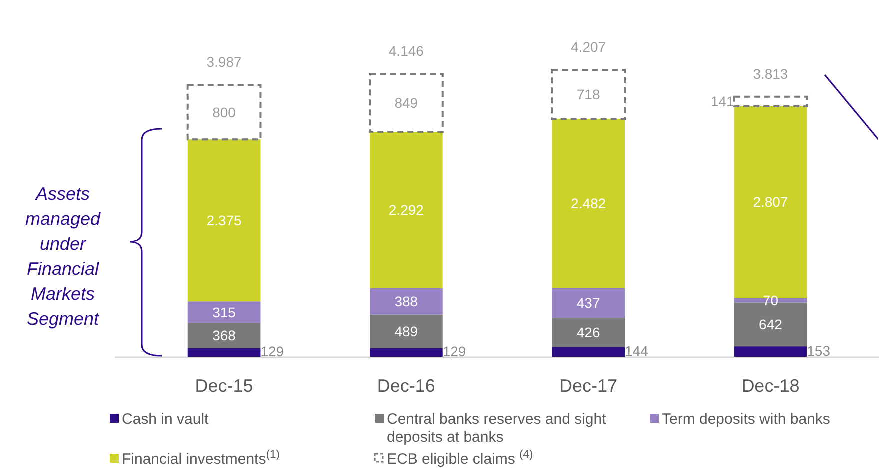  Describe the element at coordinates (224, 386) in the screenshot. I see `x-tick-label: Dec-15` at that location.